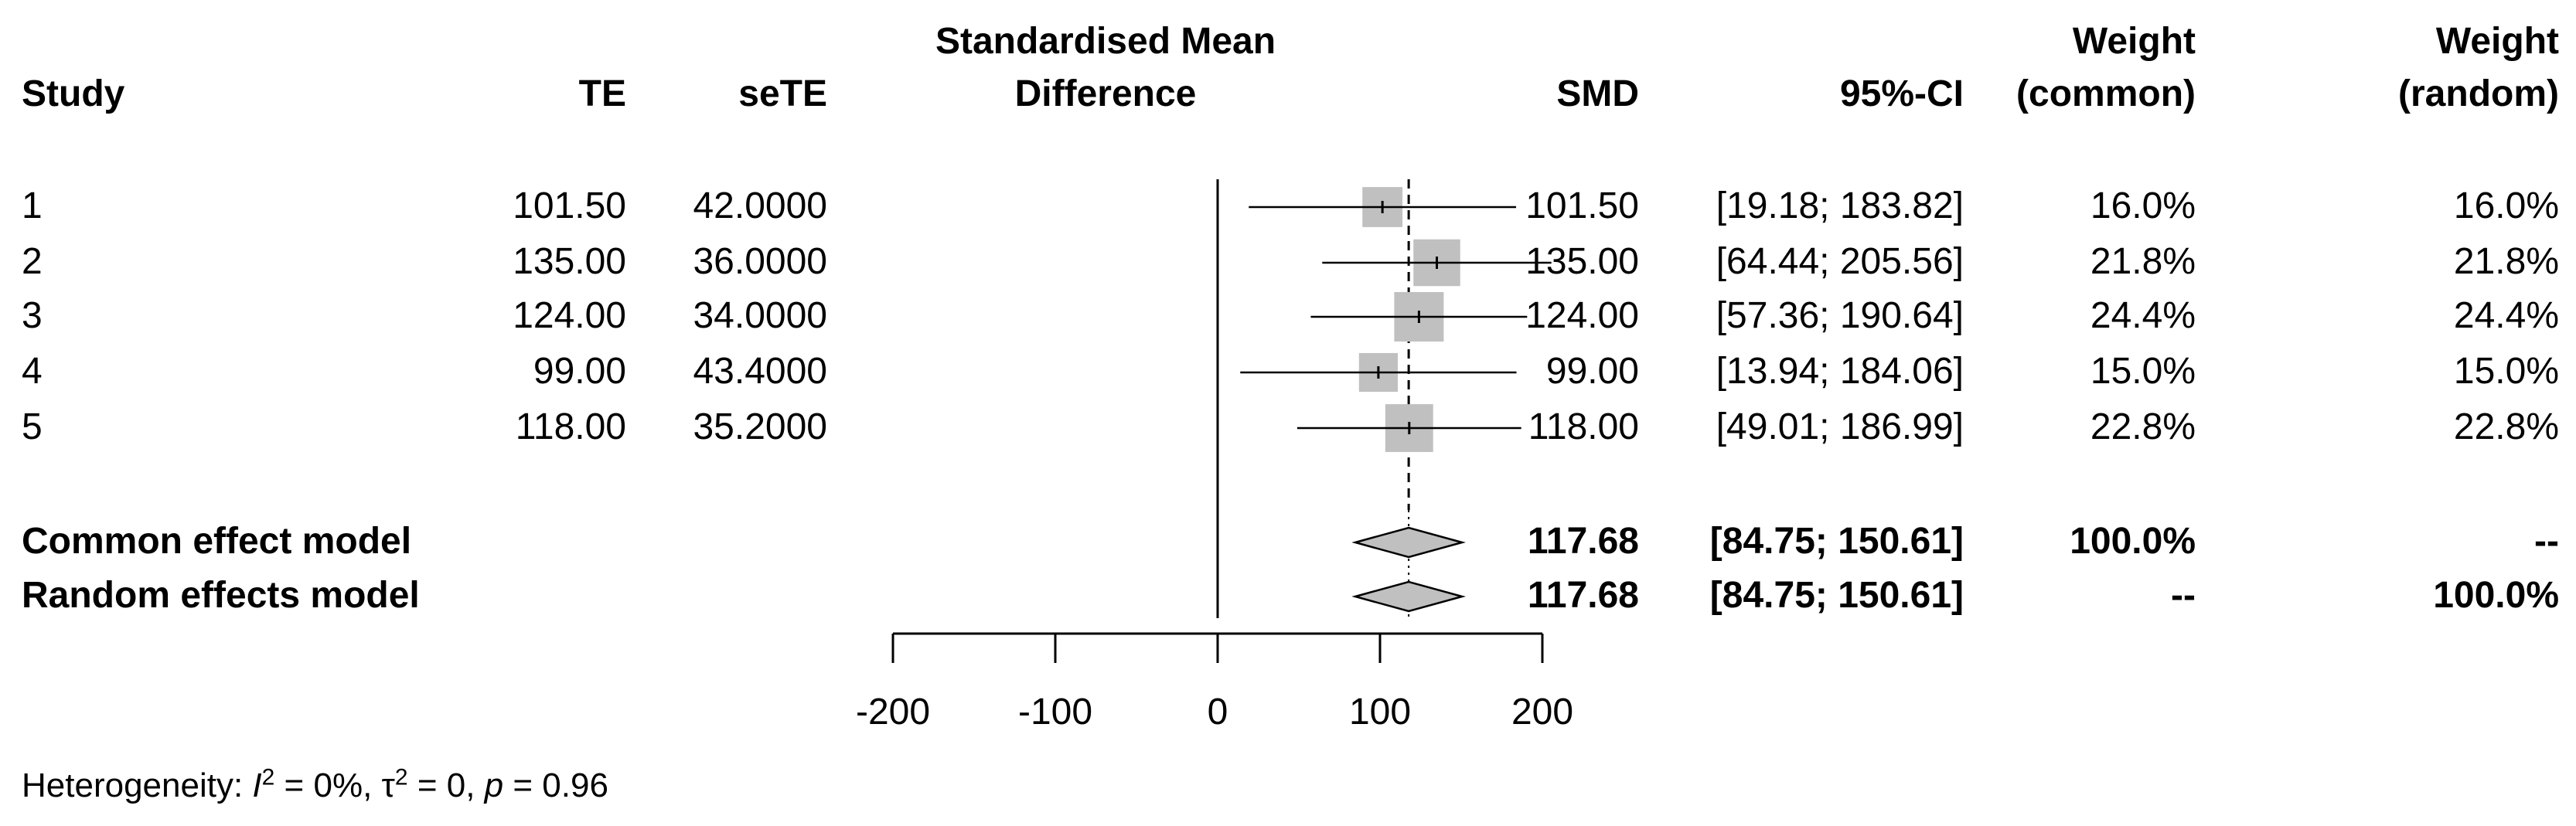 Image resolution: width=2576 pixels, height=826 pixels. I want to click on study-smd: 99.00, so click(1592, 371).